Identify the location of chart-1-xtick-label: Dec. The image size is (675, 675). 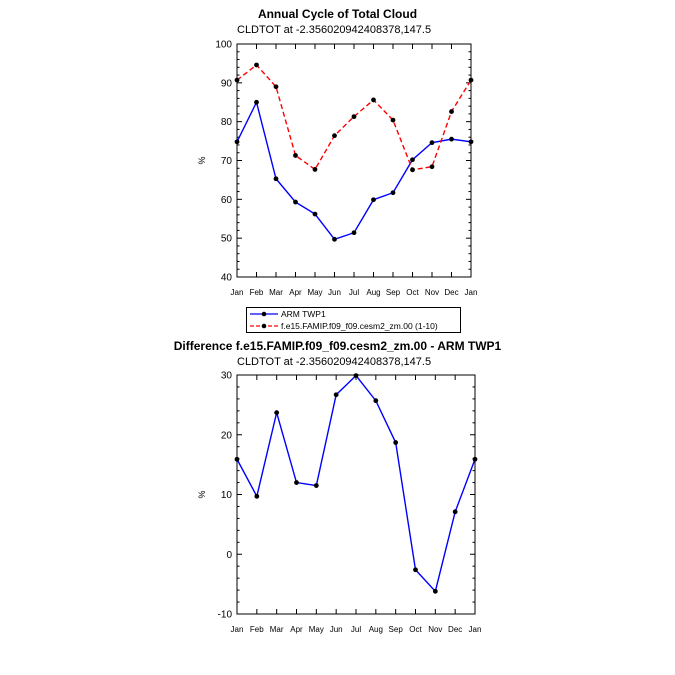
(451, 292).